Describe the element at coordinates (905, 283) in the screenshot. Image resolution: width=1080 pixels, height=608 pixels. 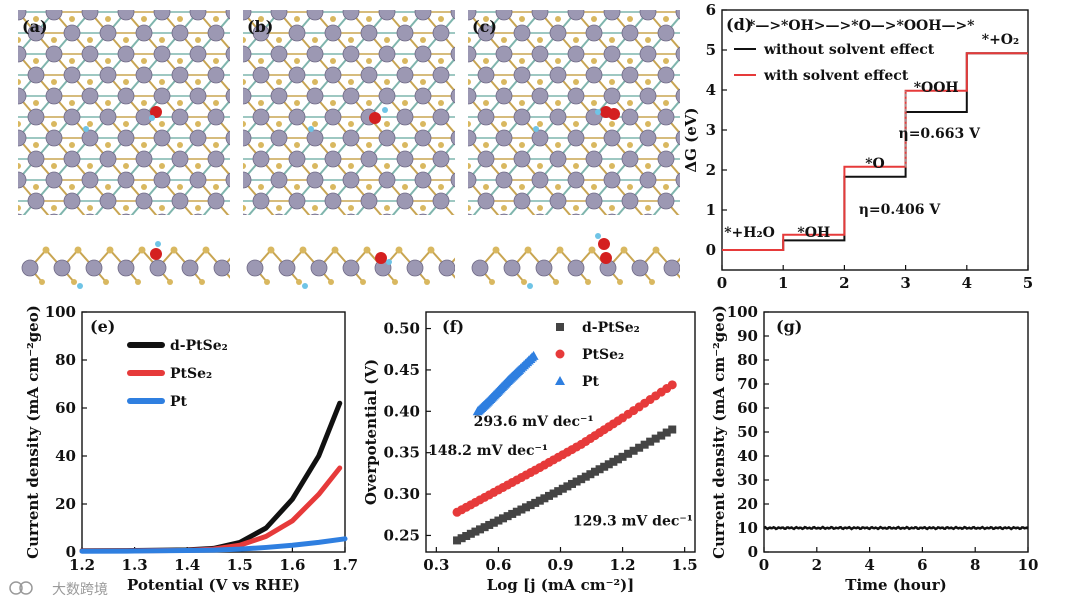
I see `x-tick-label: 3` at that location.